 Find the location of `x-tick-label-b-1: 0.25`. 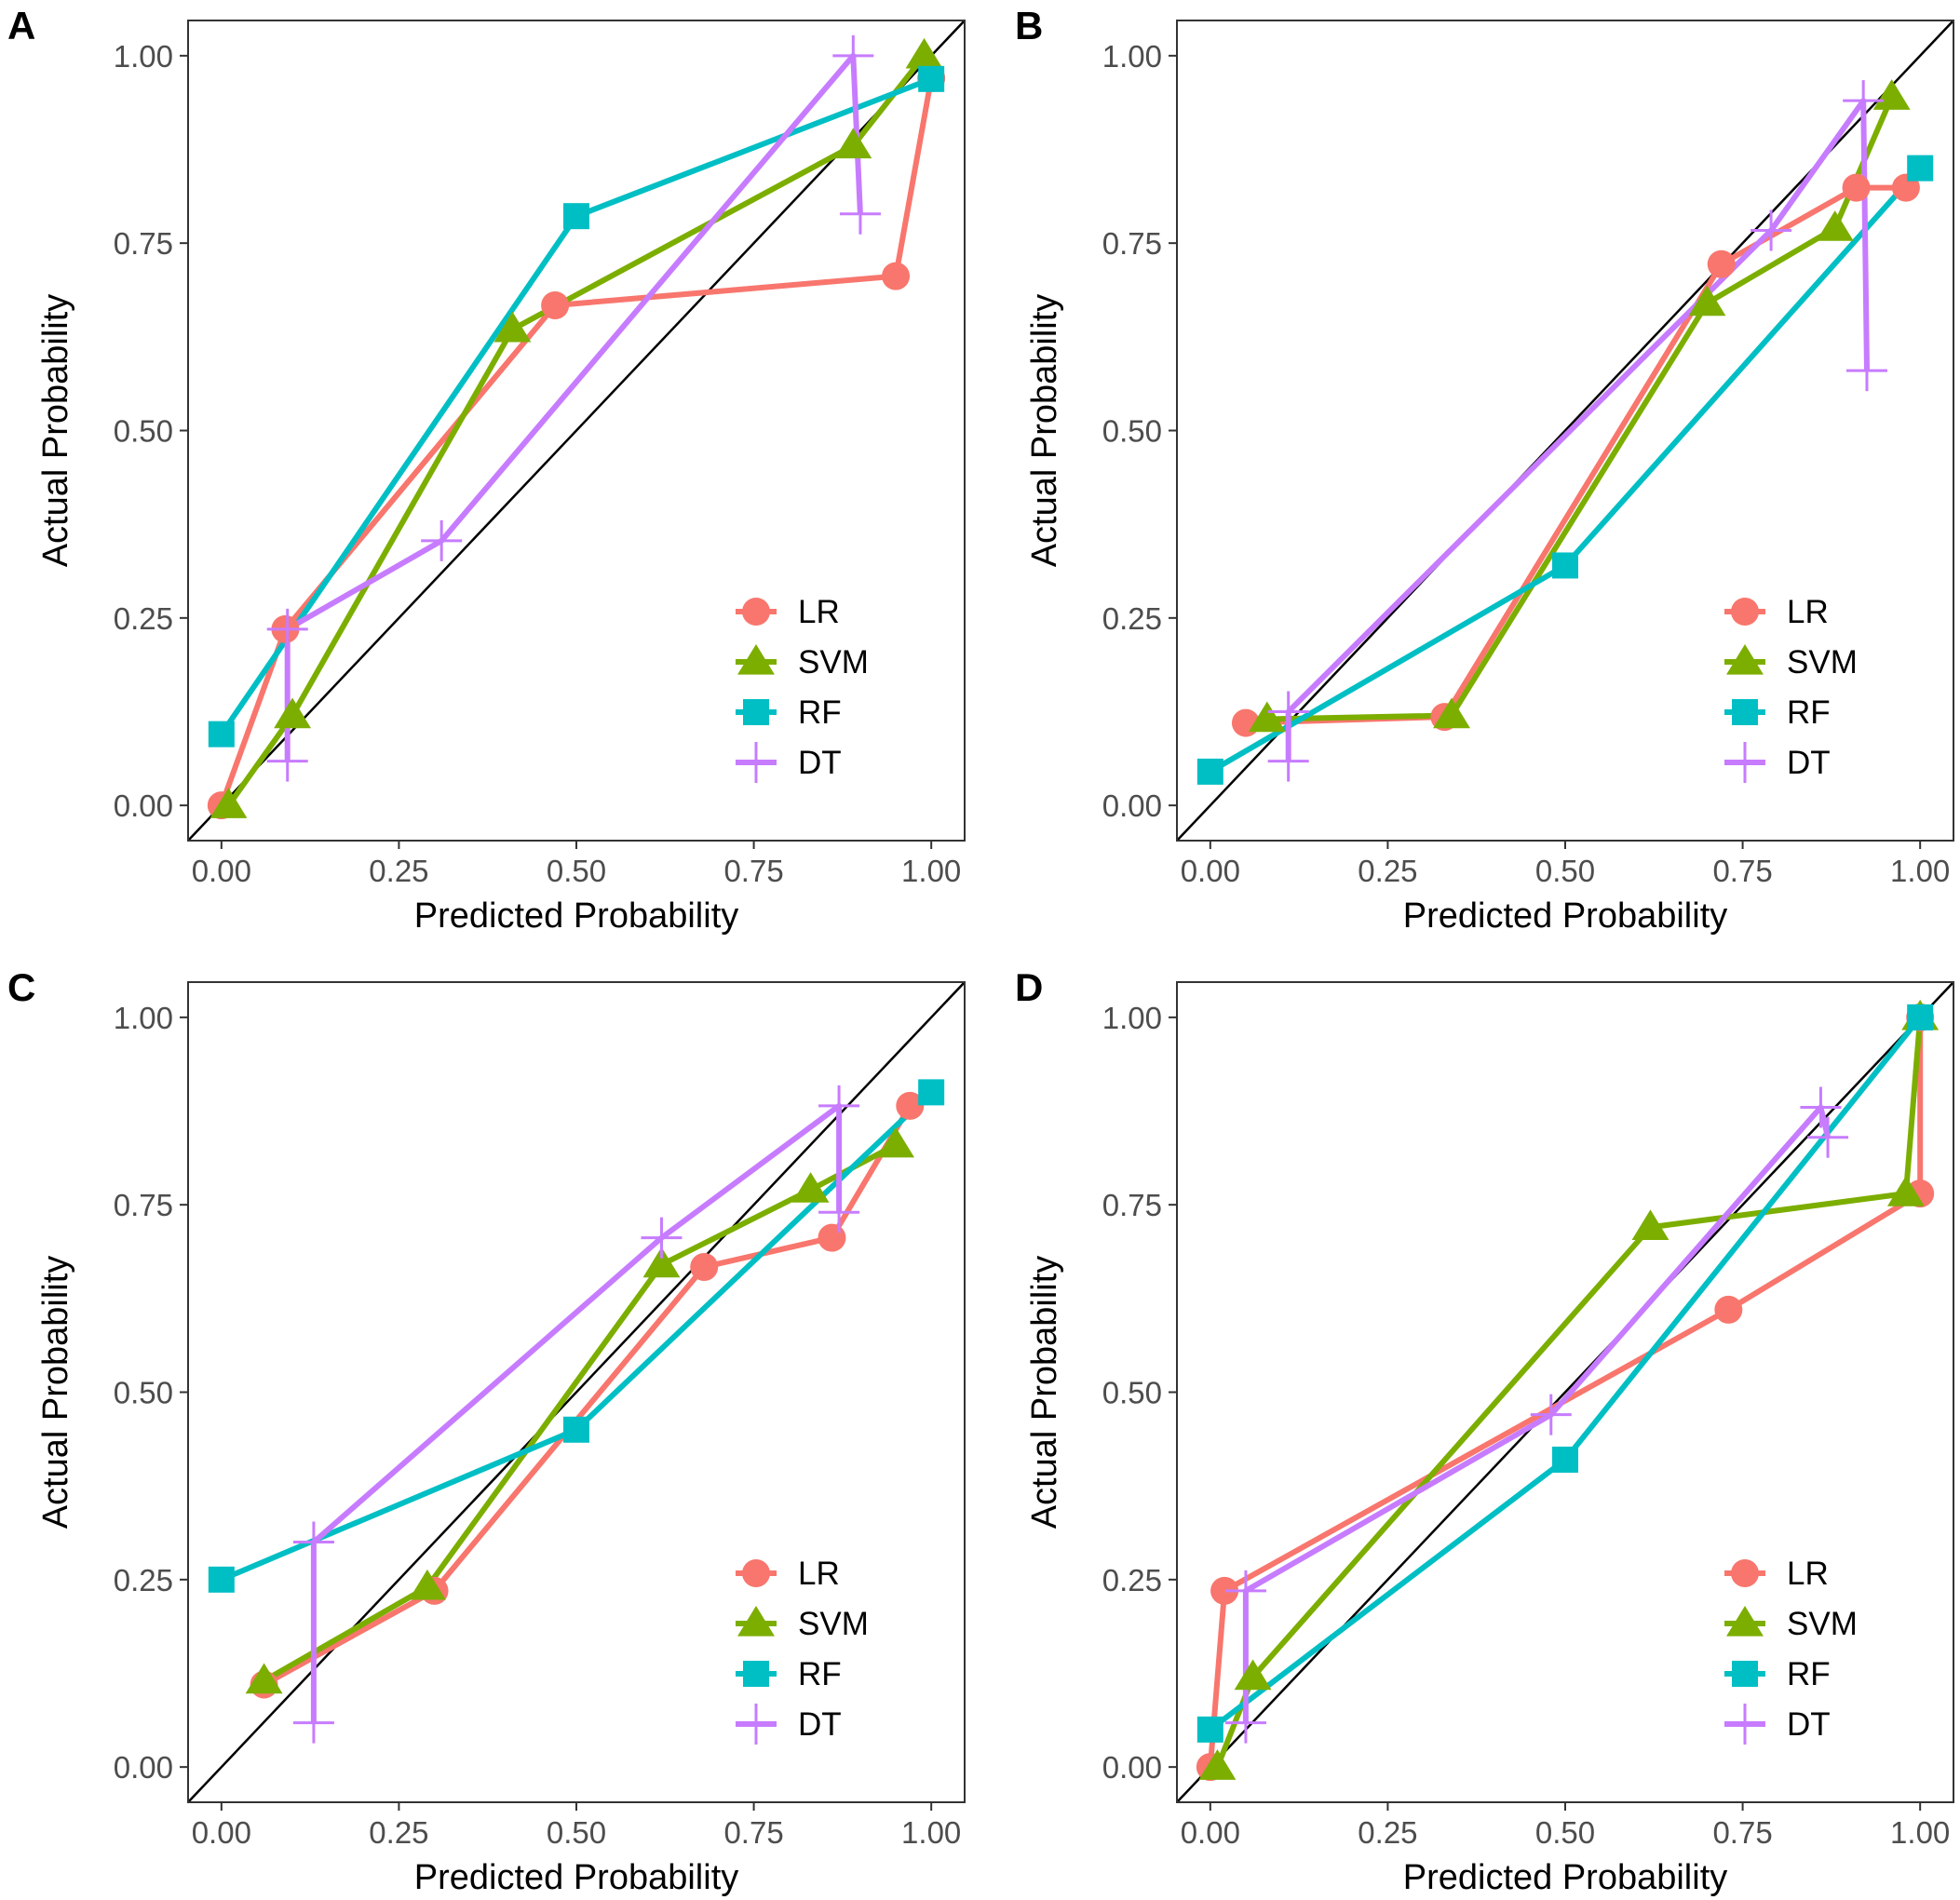

x-tick-label-b-1: 0.25 is located at coordinates (1387, 871).